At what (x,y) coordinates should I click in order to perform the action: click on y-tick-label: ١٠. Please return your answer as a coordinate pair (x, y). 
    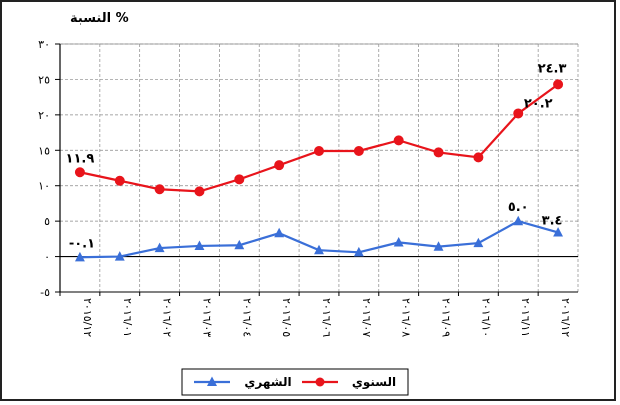
    Looking at the image, I should click on (44, 186).